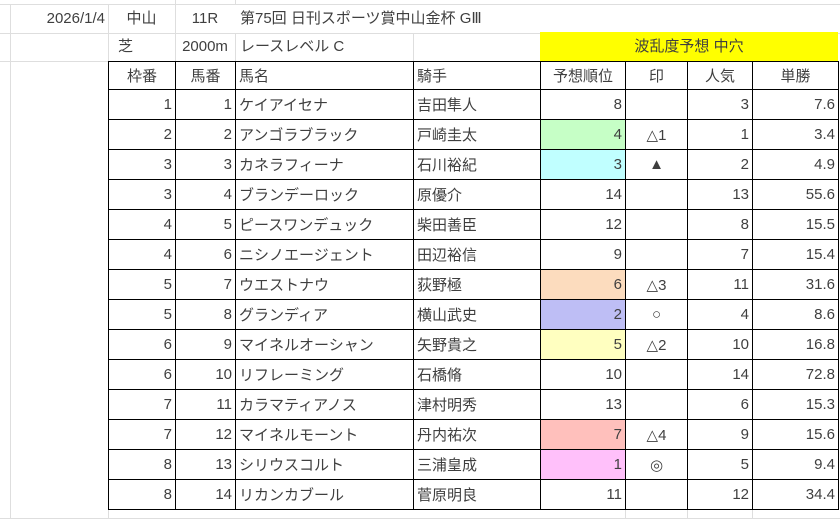 Image resolution: width=840 pixels, height=523 pixels. Describe the element at coordinates (583, 194) in the screenshot. I see `cell-rank: 14` at that location.